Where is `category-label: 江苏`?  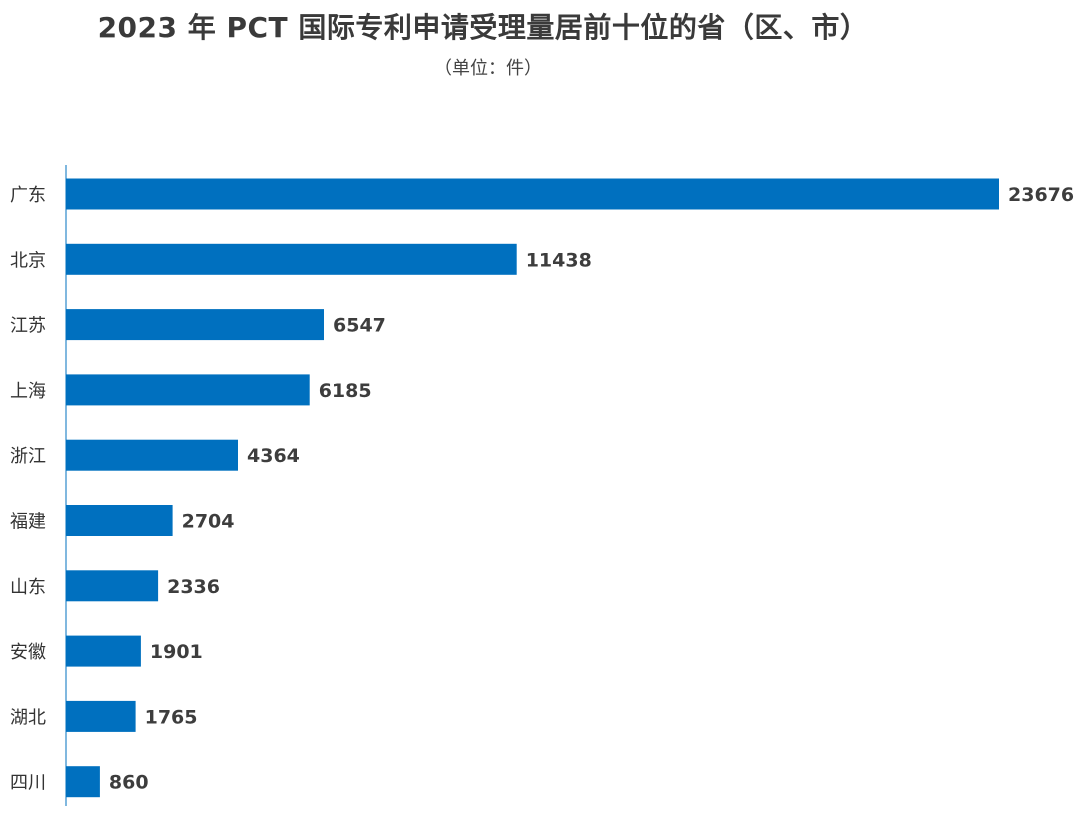 category-label: 江苏 is located at coordinates (28, 326).